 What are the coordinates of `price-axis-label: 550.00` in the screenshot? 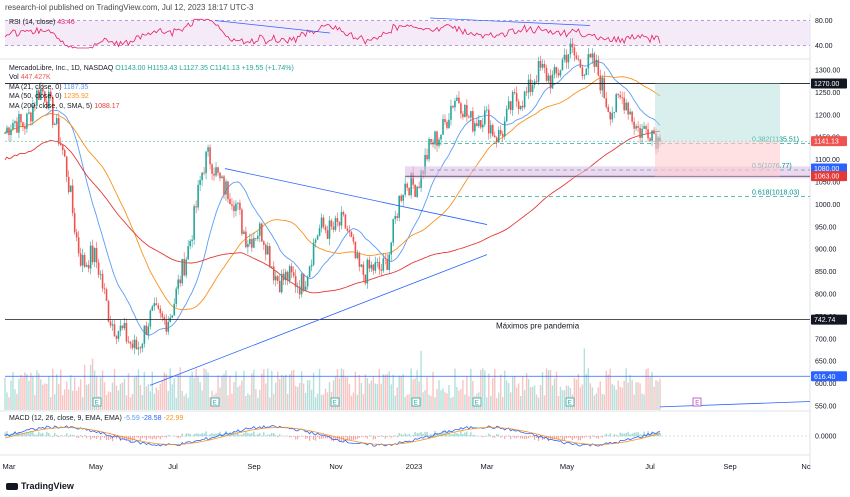 It's located at (826, 407).